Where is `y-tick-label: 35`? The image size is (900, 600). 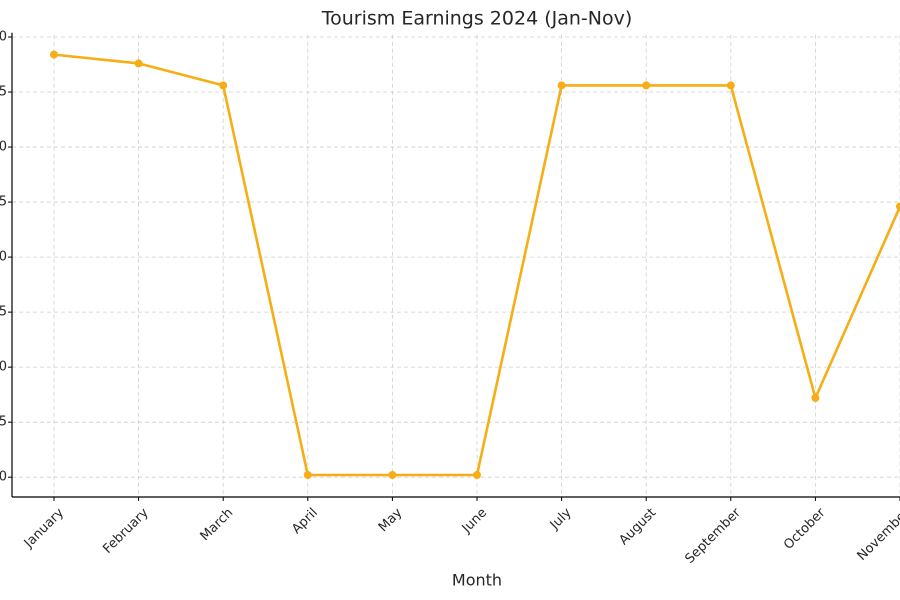 y-tick-label: 35 is located at coordinates (3, 92).